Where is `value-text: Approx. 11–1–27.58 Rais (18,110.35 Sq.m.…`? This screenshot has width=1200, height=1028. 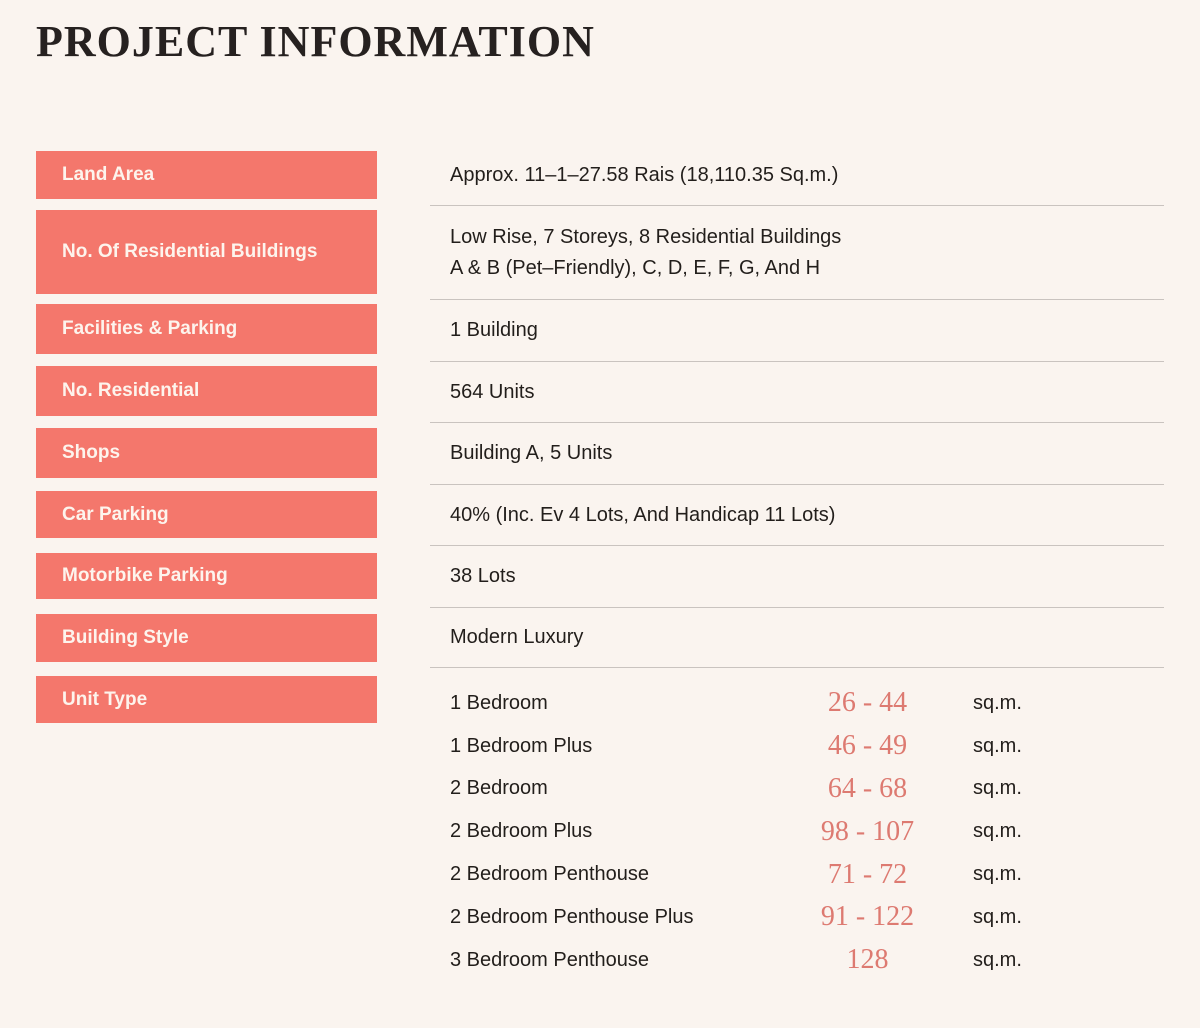
value-text: Approx. 11–1–27.58 Rais (18,110.35 Sq.m.… is located at coordinates (644, 174).